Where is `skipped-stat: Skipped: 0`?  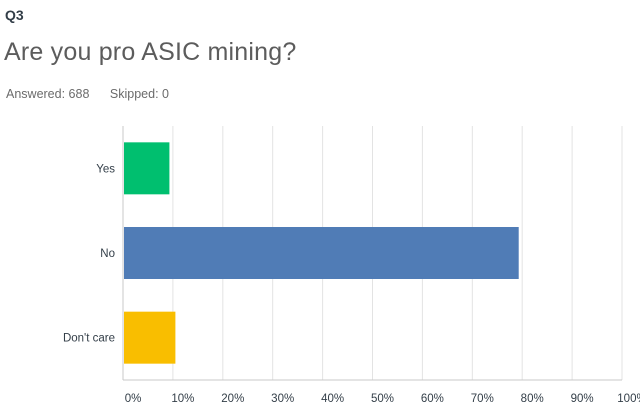
skipped-stat: Skipped: 0 is located at coordinates (139, 94).